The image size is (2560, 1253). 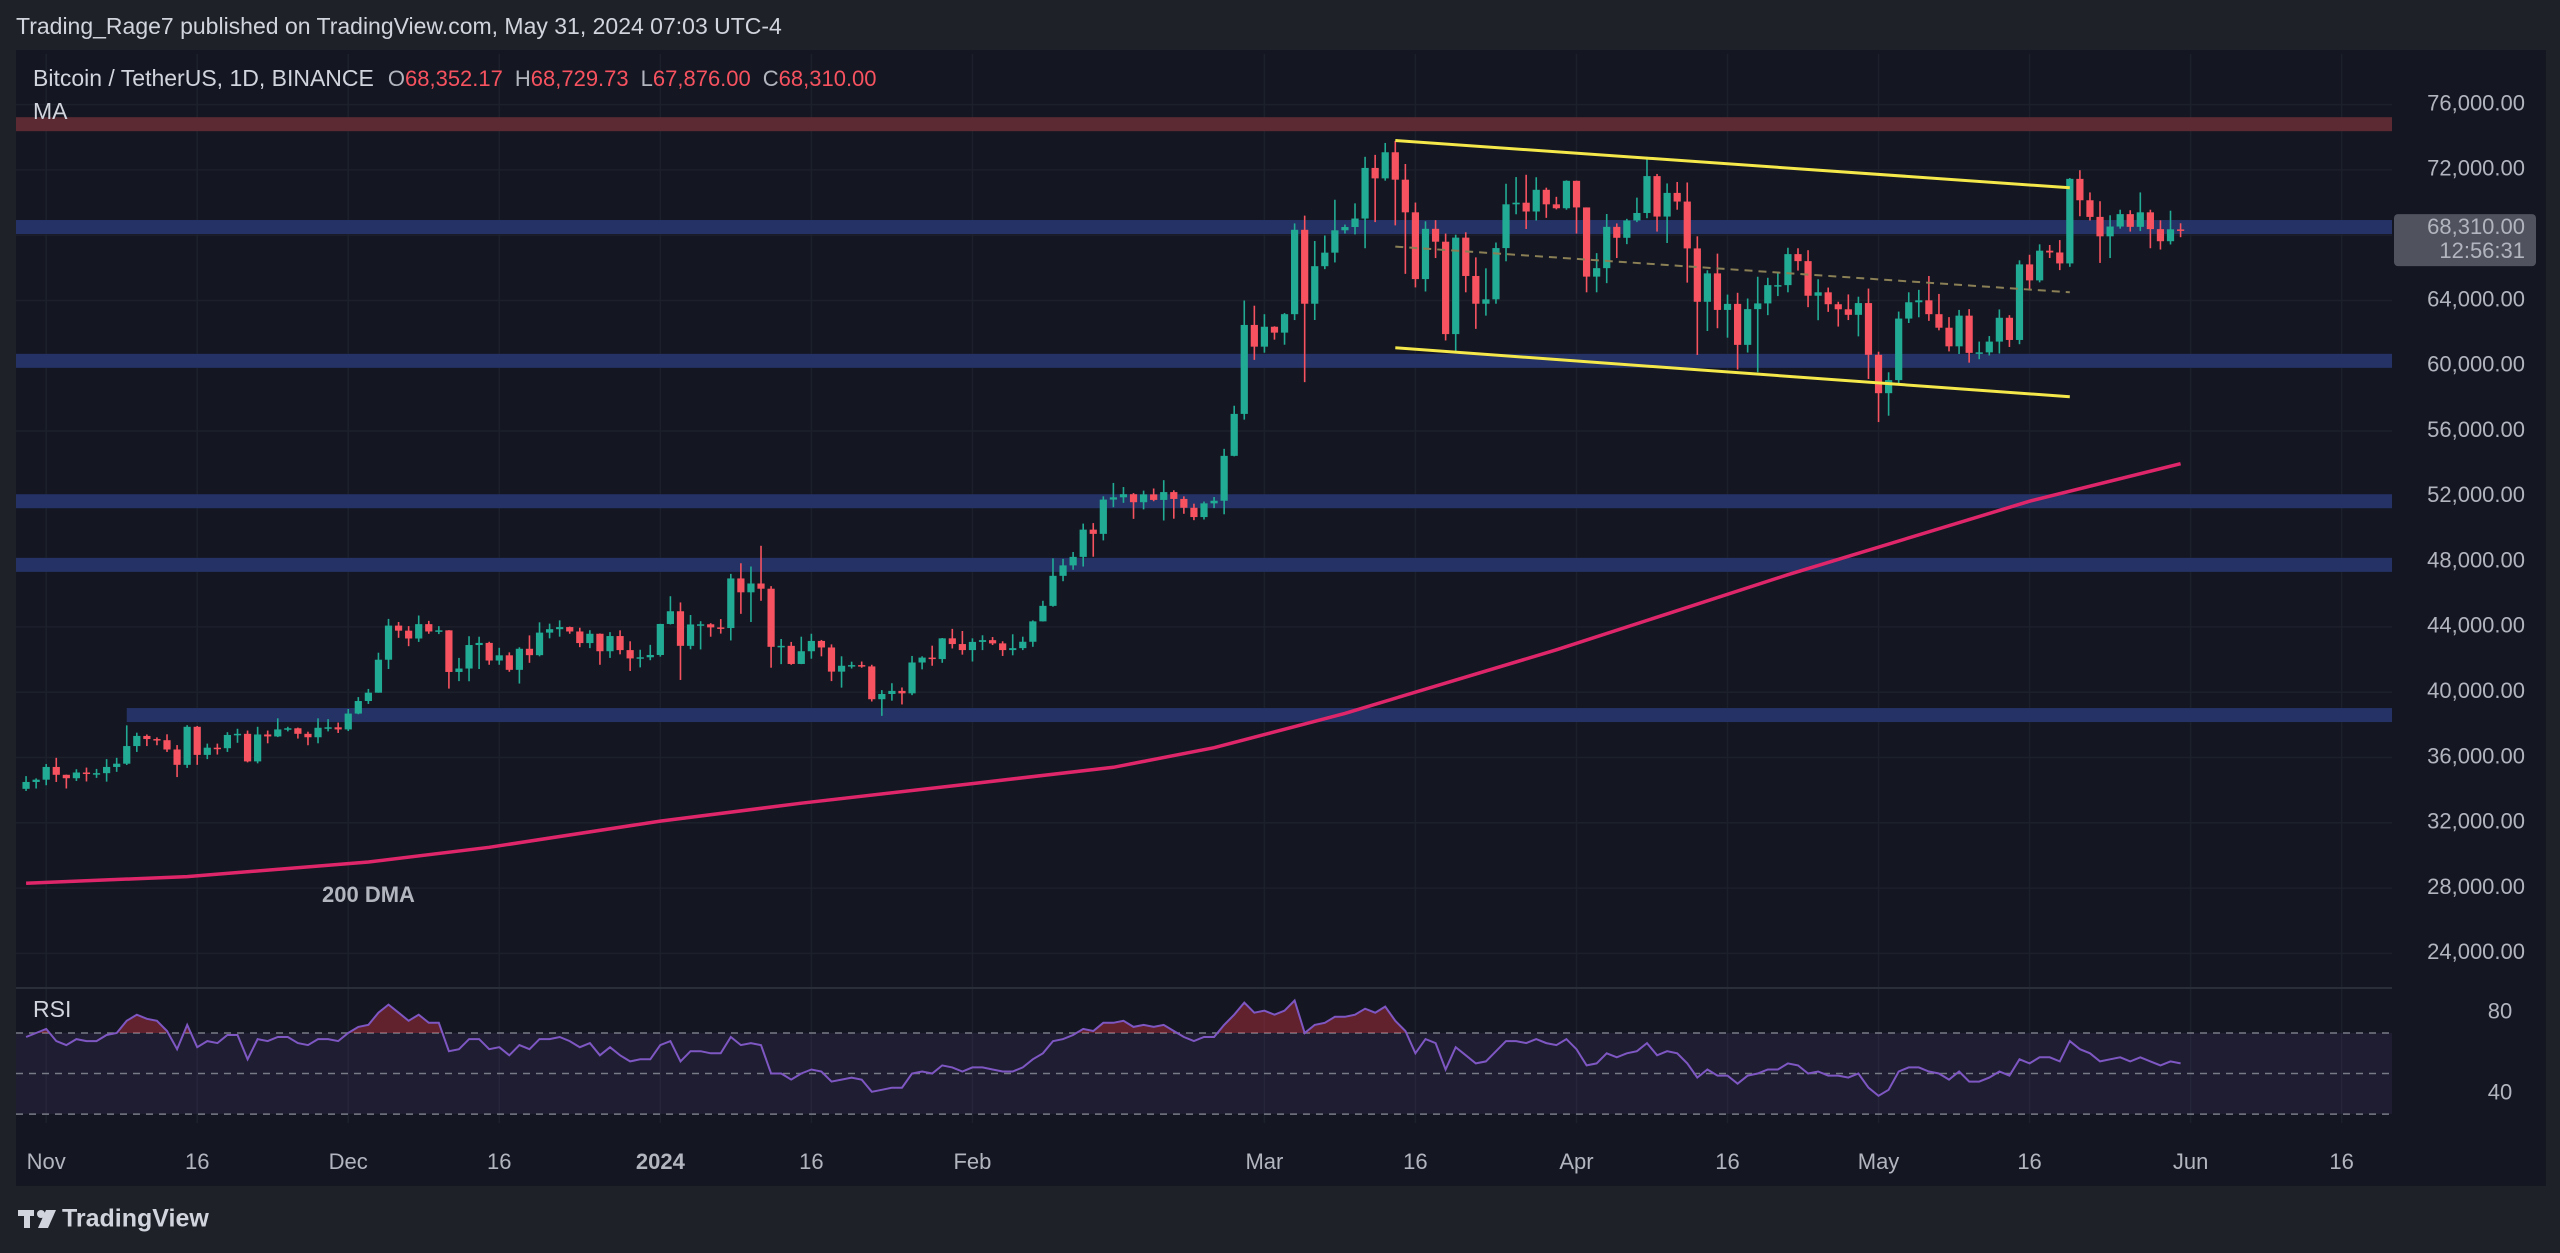 I want to click on x-tick-label: Dec, so click(x=348, y=1161).